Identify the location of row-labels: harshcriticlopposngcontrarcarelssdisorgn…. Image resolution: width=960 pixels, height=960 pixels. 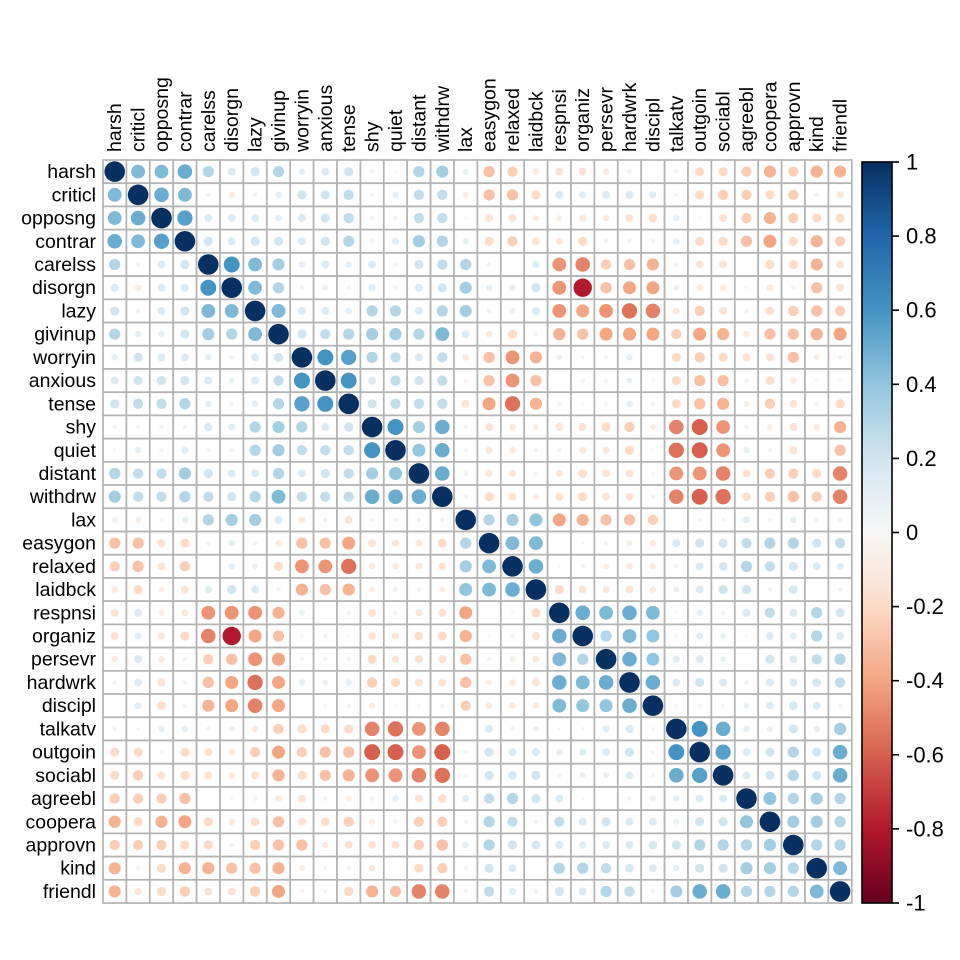
(59, 532).